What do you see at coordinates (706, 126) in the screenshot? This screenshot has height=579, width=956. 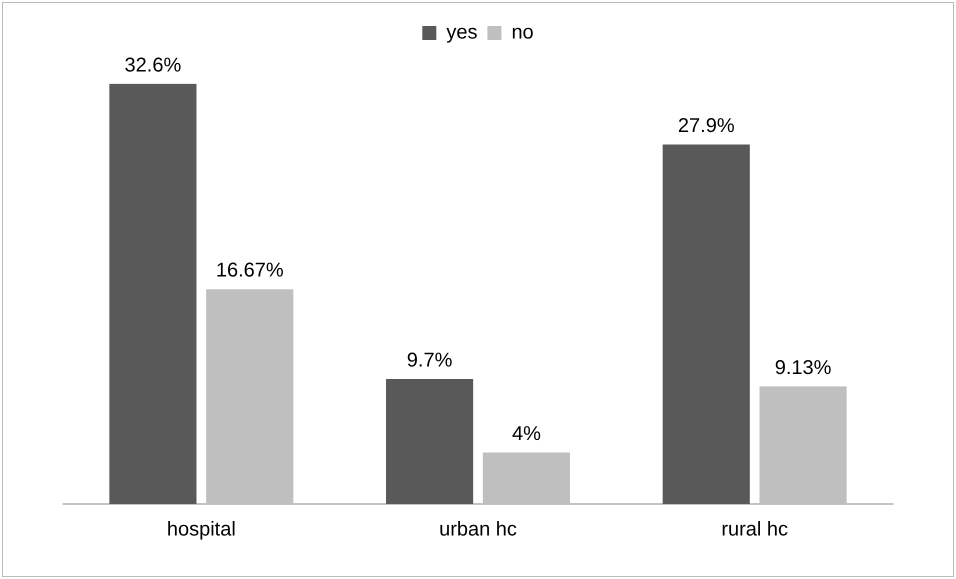 I see `data-label: 27.9%` at bounding box center [706, 126].